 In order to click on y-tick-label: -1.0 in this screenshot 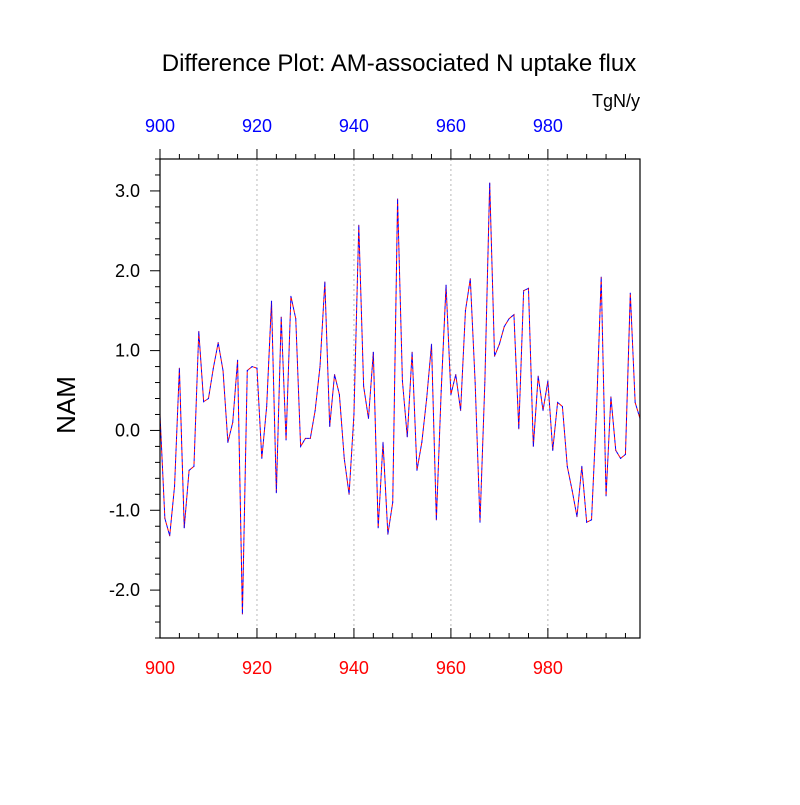, I will do `click(124, 510)`.